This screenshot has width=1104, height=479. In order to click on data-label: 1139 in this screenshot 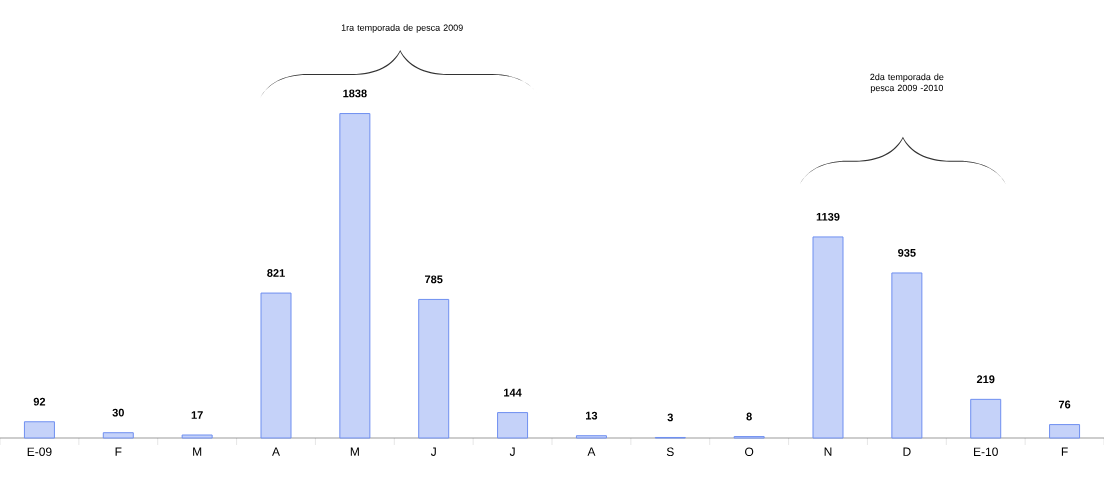, I will do `click(828, 216)`.